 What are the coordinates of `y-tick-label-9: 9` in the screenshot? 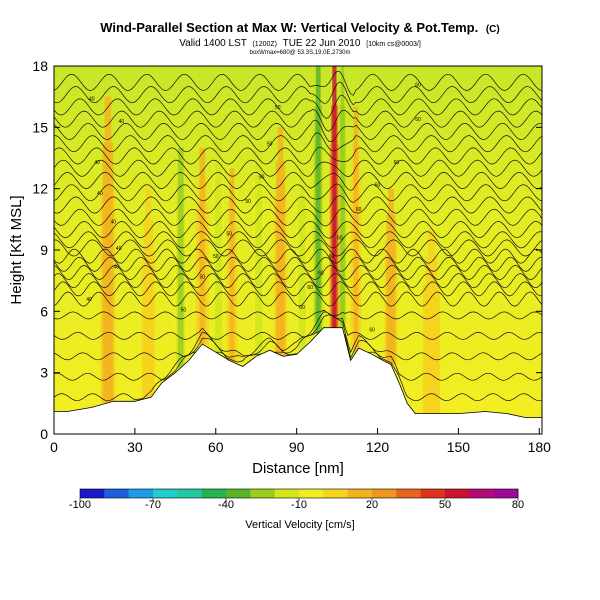 It's located at (44, 250).